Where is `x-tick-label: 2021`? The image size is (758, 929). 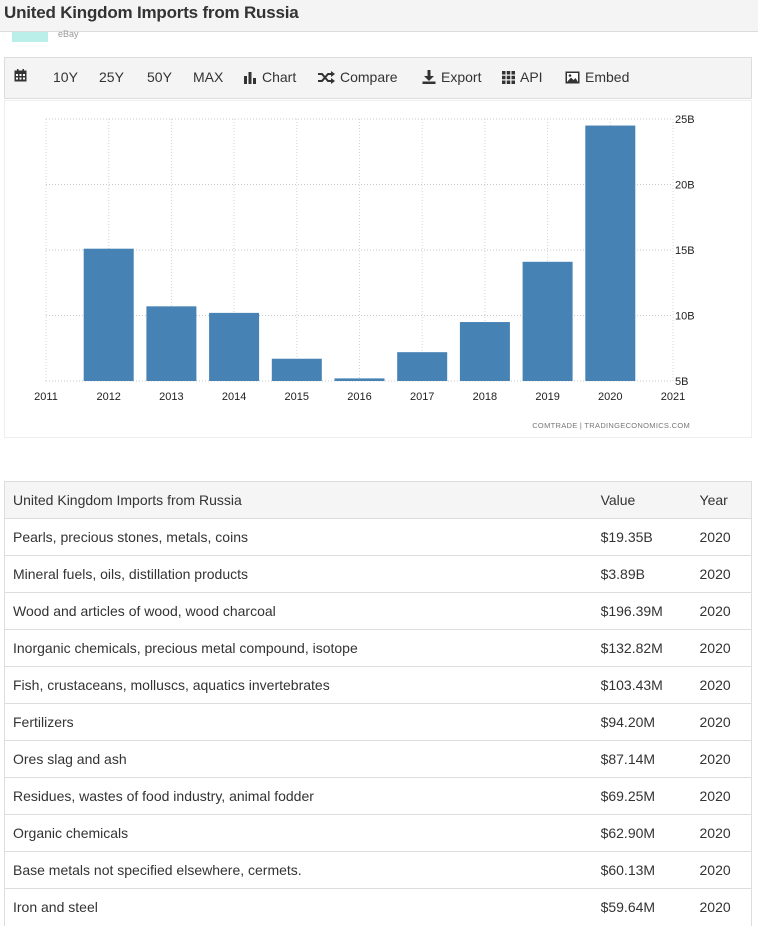
x-tick-label: 2021 is located at coordinates (673, 397).